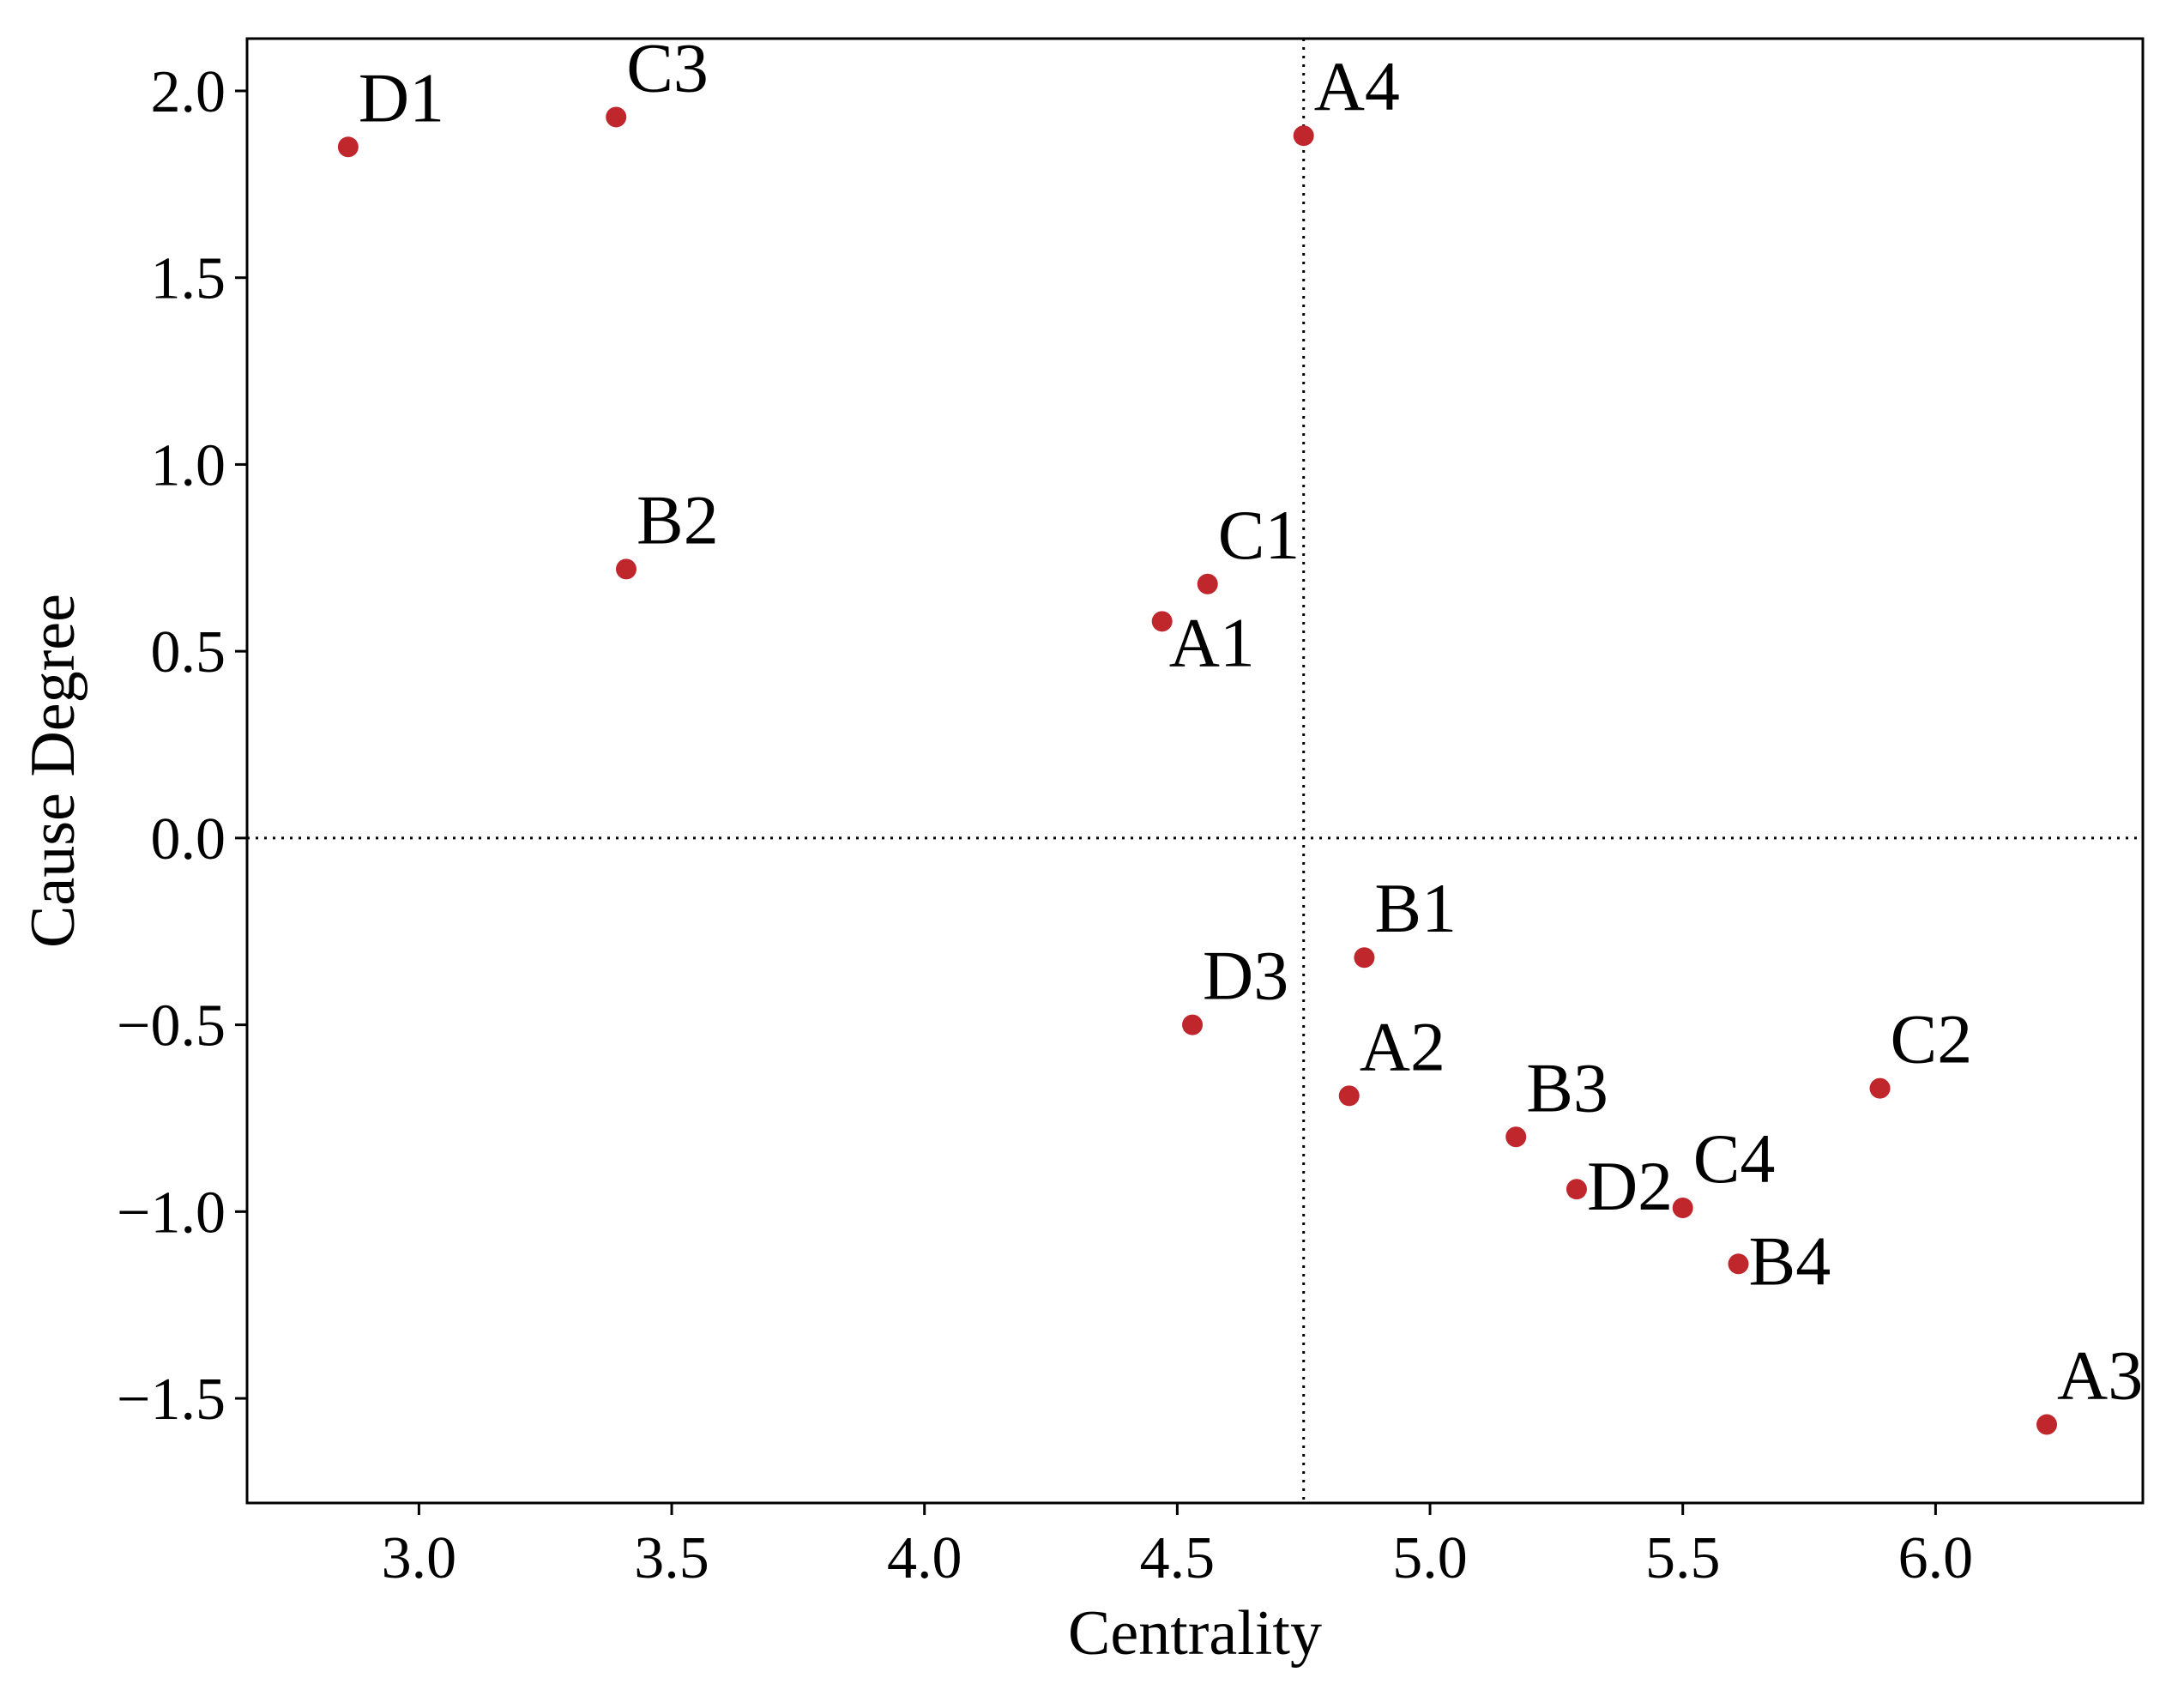 This screenshot has width=2184, height=1696. I want to click on x-tick-label: 4.0, so click(924, 1558).